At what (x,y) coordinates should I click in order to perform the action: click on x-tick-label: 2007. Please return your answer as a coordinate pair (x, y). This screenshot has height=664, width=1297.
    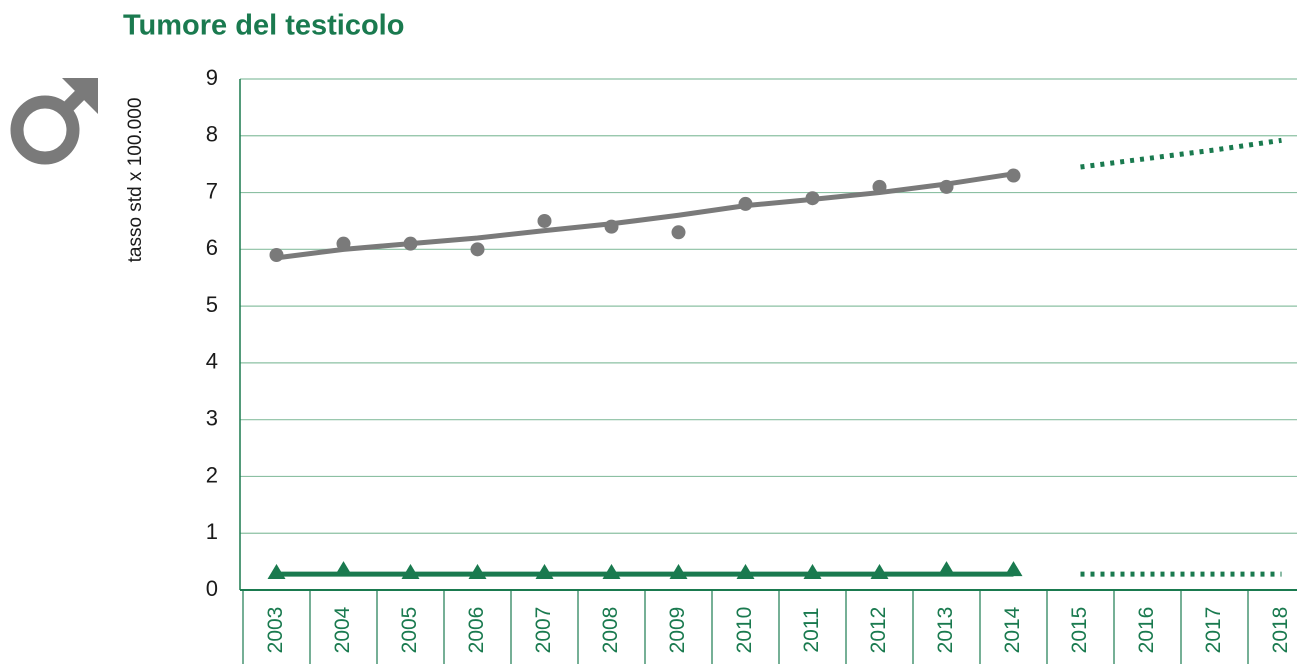
    Looking at the image, I should click on (543, 630).